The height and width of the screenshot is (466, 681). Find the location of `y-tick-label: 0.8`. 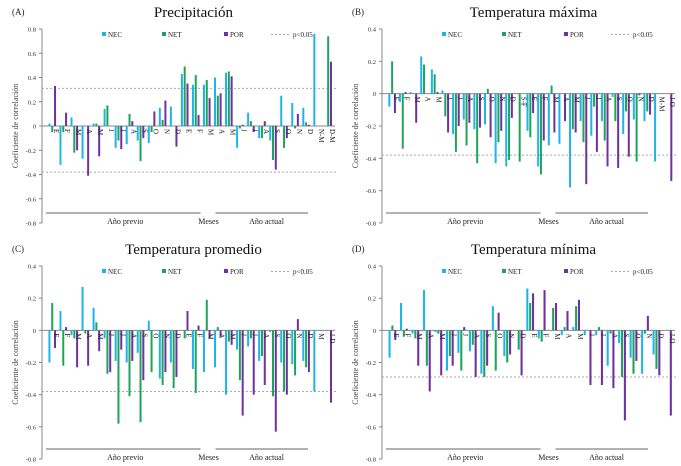

y-tick-label: 0.8 is located at coordinates (32, 30).